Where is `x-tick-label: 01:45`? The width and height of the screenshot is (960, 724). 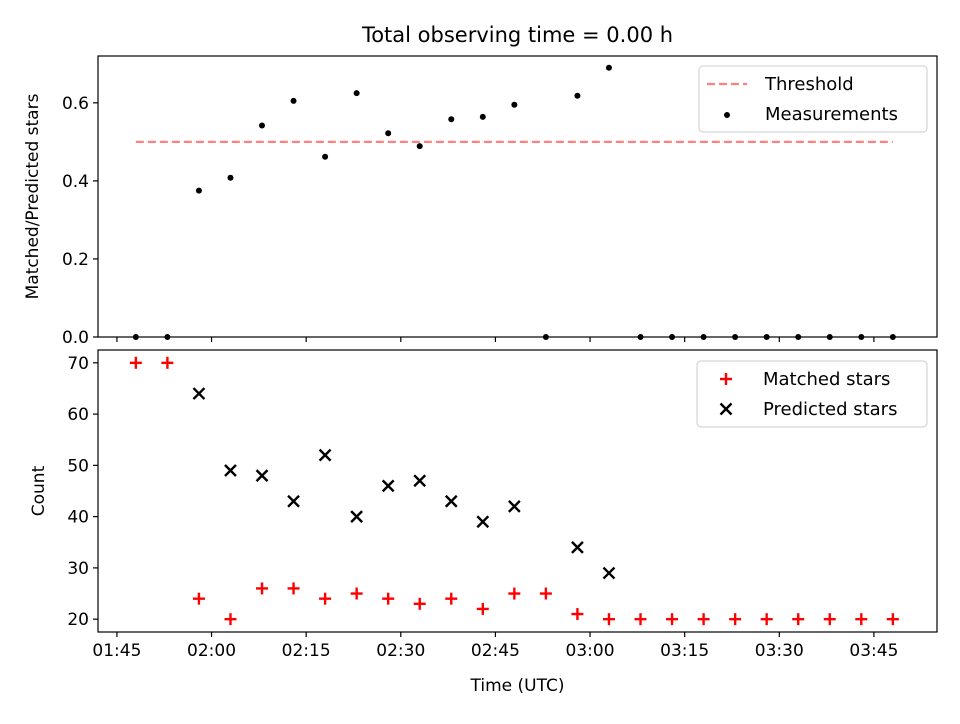 x-tick-label: 01:45 is located at coordinates (116, 651).